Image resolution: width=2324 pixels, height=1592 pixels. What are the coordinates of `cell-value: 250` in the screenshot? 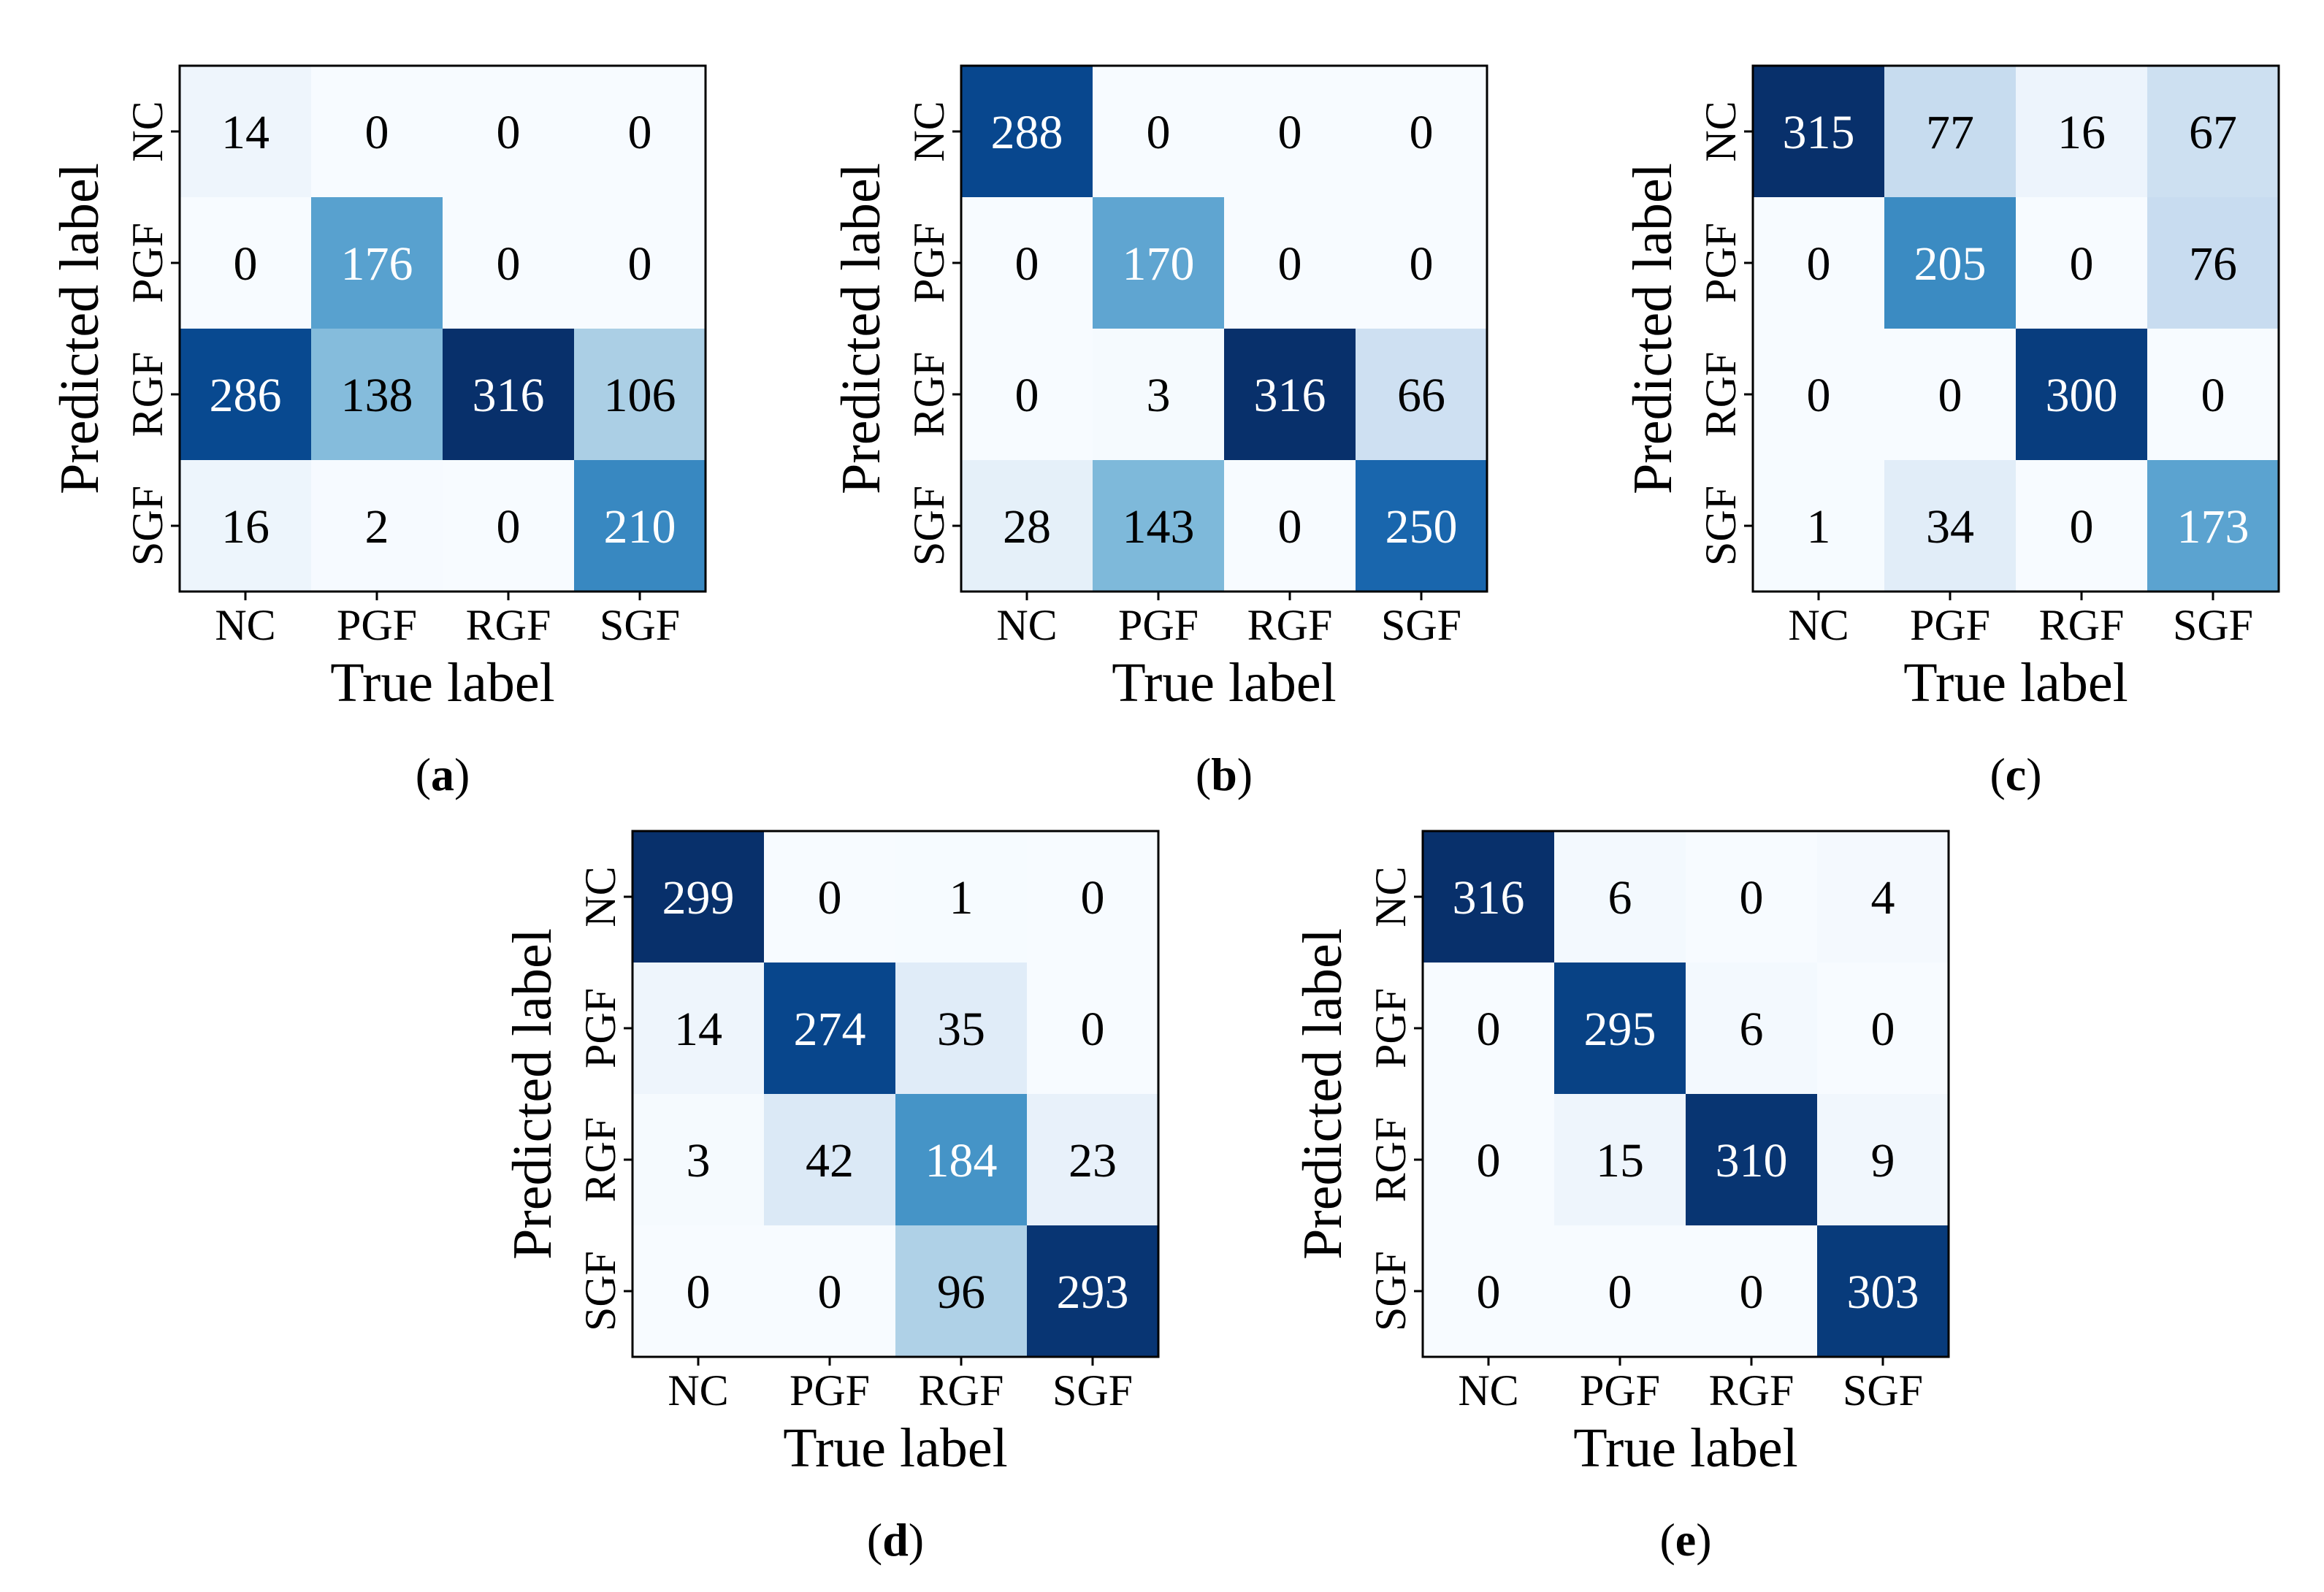 It's located at (1421, 527).